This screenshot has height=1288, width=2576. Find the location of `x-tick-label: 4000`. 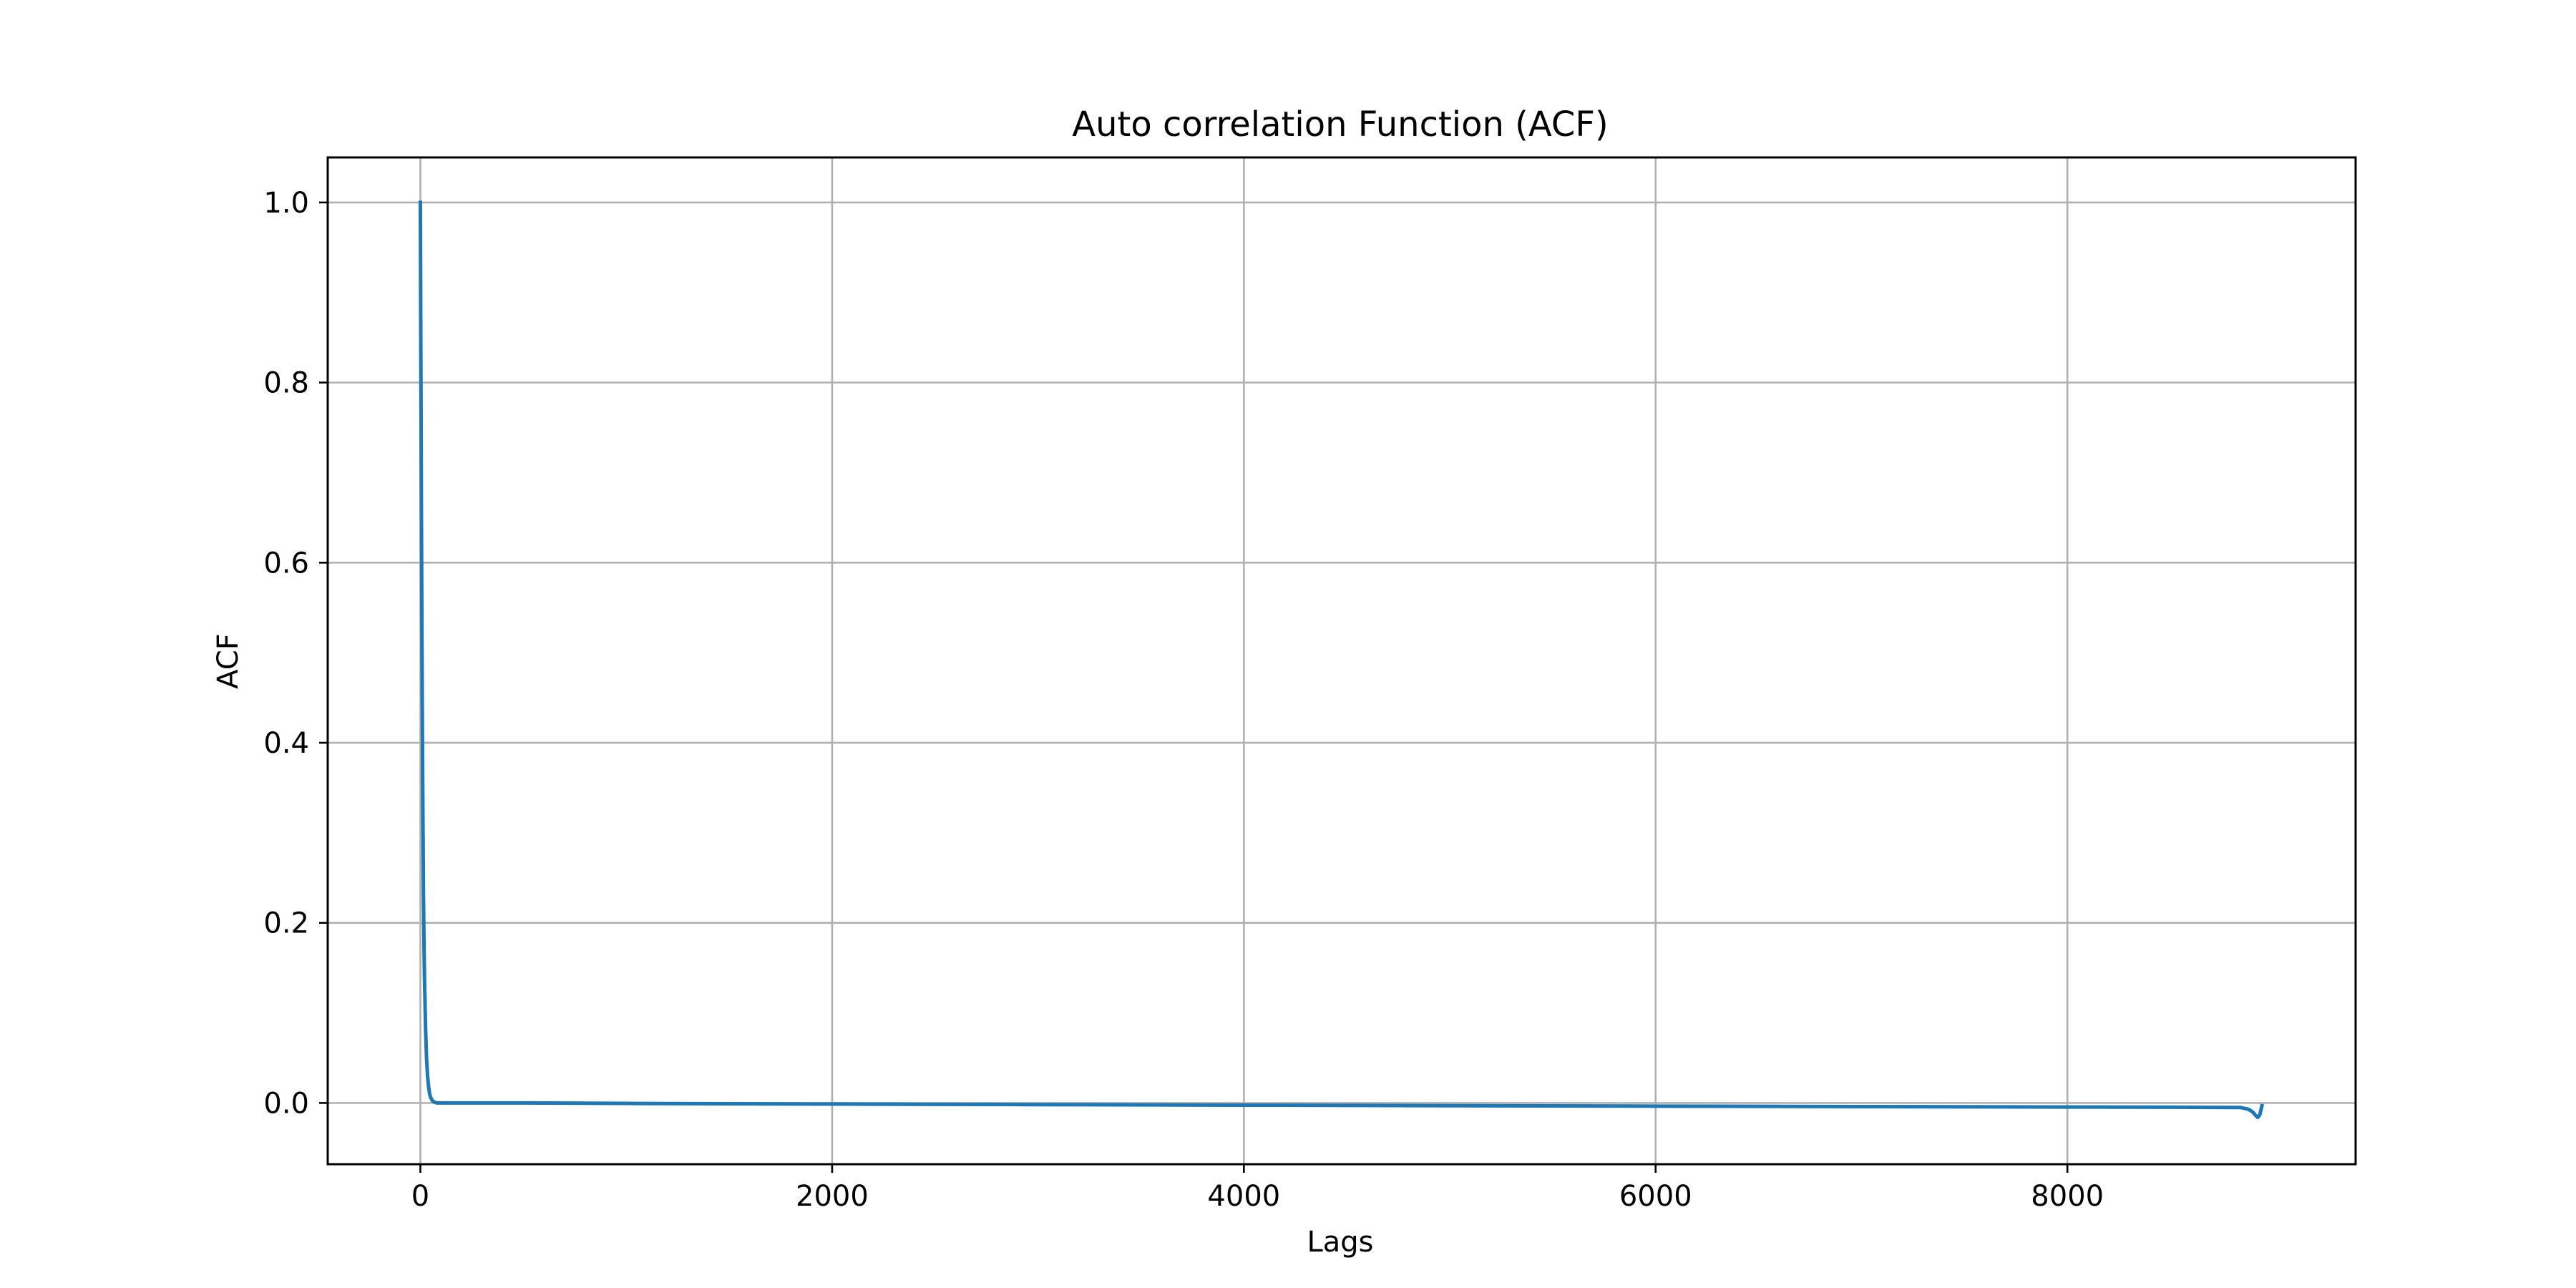

x-tick-label: 4000 is located at coordinates (1243, 1196).